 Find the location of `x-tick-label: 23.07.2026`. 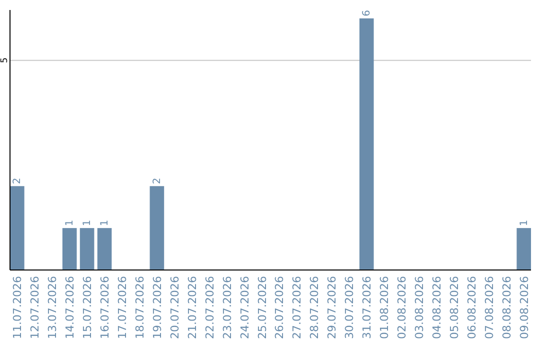

x-tick-label: 23.07.2026 is located at coordinates (227, 307).